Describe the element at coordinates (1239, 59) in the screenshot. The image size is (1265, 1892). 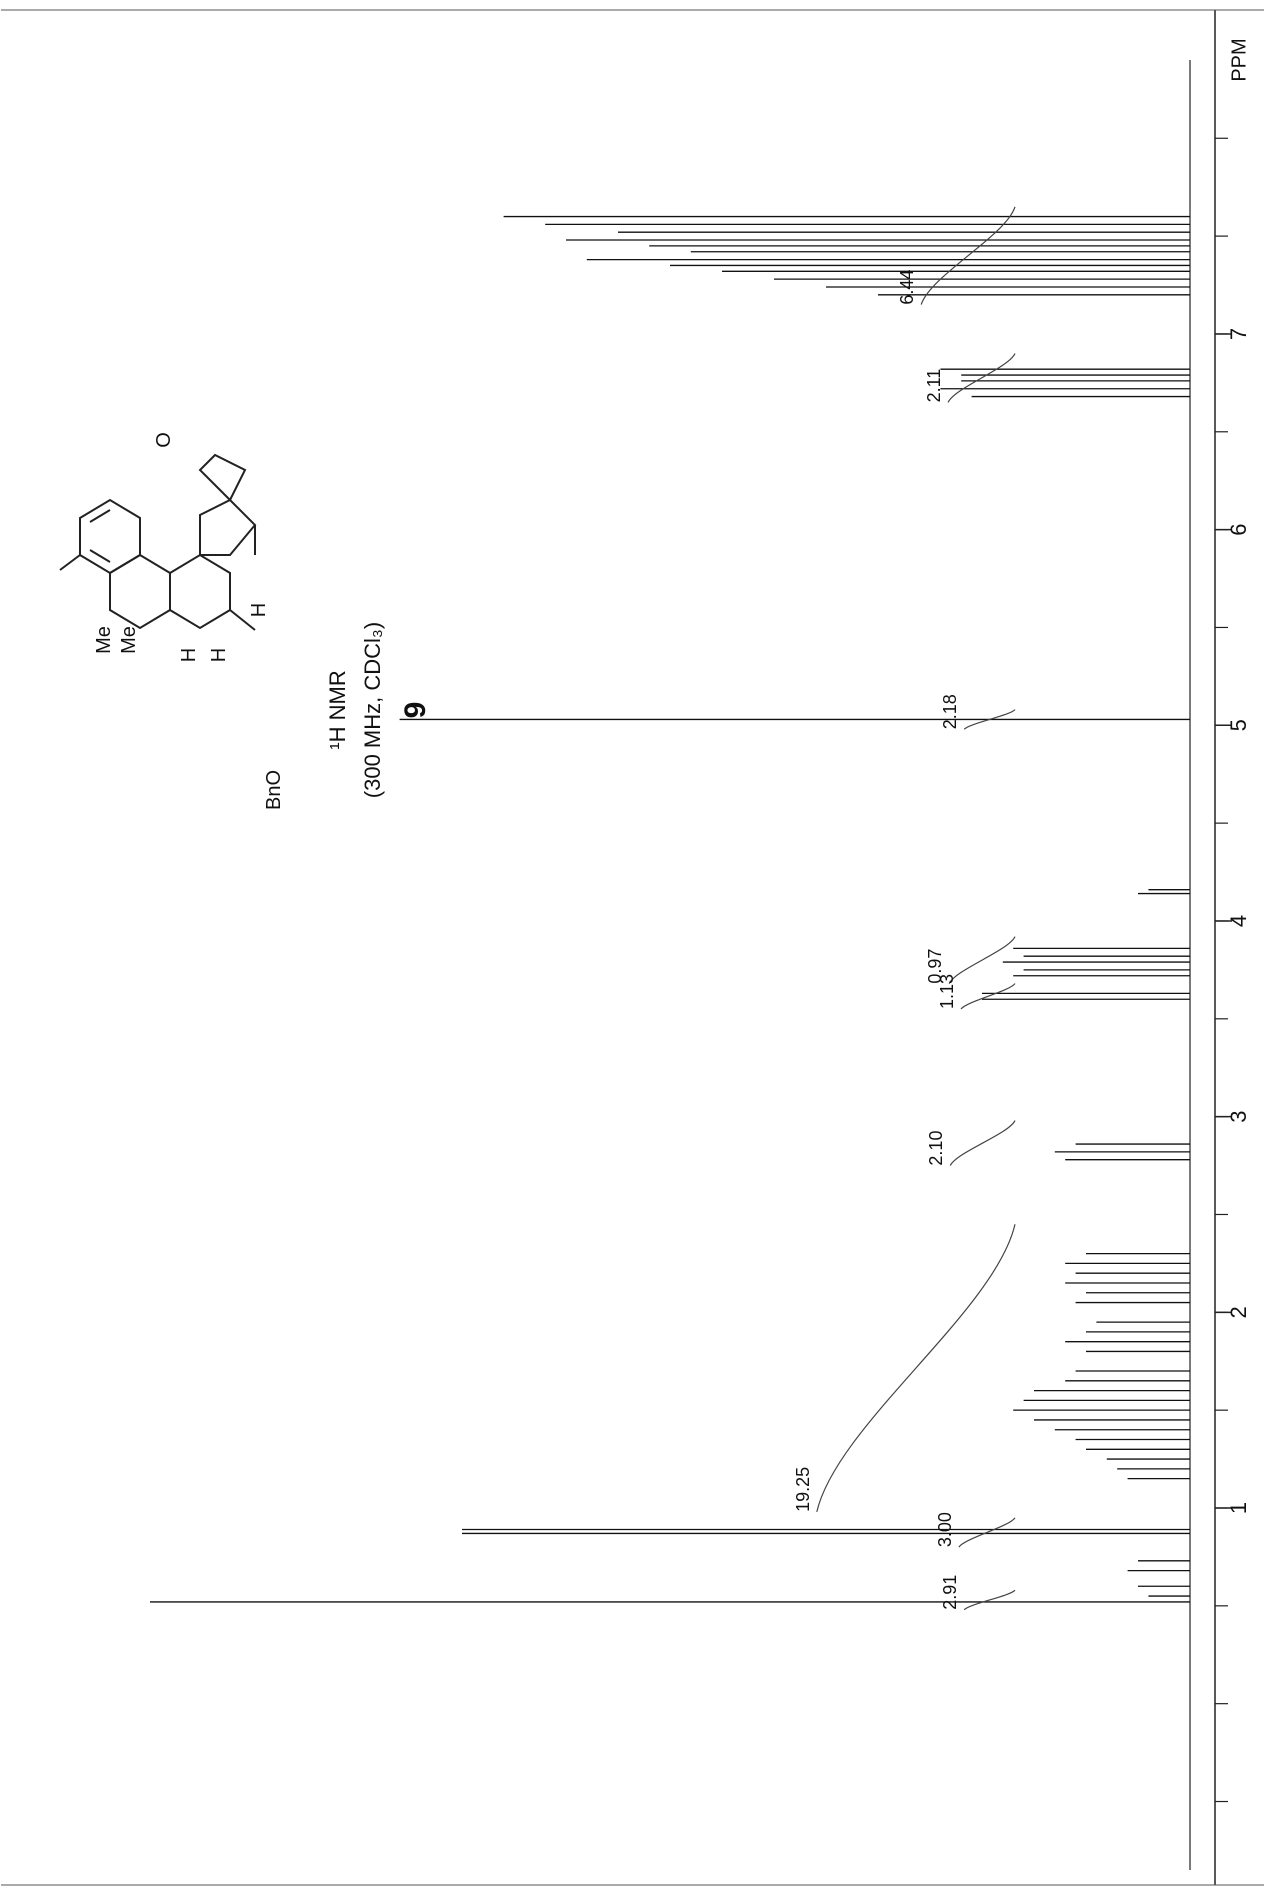
I see `axis-title-ppm: PPM` at that location.